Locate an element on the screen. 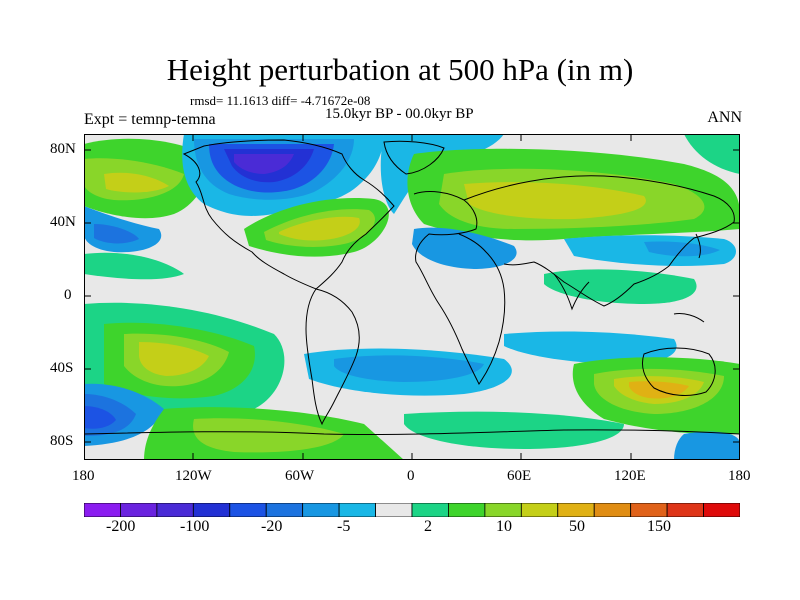  colorbar-label: 50 is located at coordinates (577, 526).